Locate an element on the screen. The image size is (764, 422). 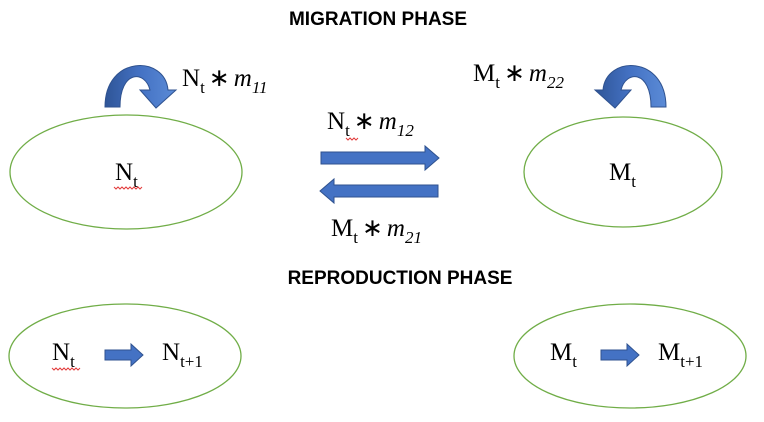
left-reproduction-arrow is located at coordinates (124, 355).